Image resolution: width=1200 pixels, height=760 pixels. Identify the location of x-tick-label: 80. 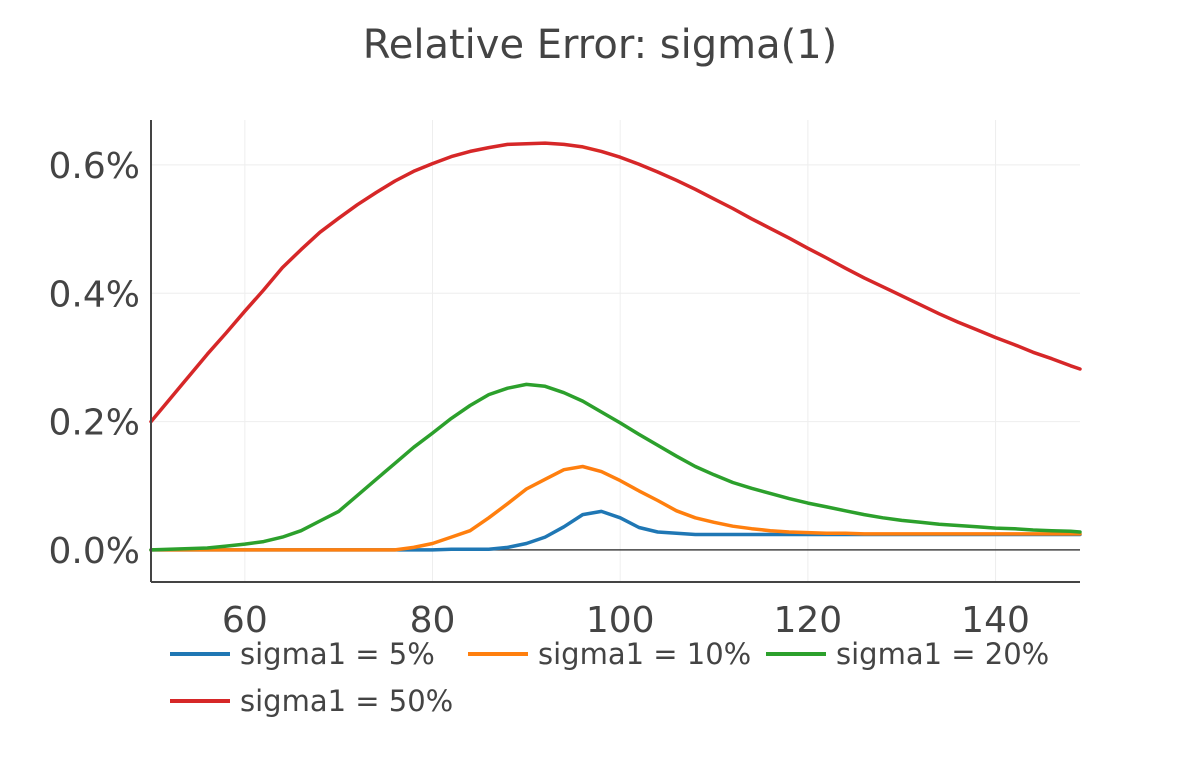
(433, 620).